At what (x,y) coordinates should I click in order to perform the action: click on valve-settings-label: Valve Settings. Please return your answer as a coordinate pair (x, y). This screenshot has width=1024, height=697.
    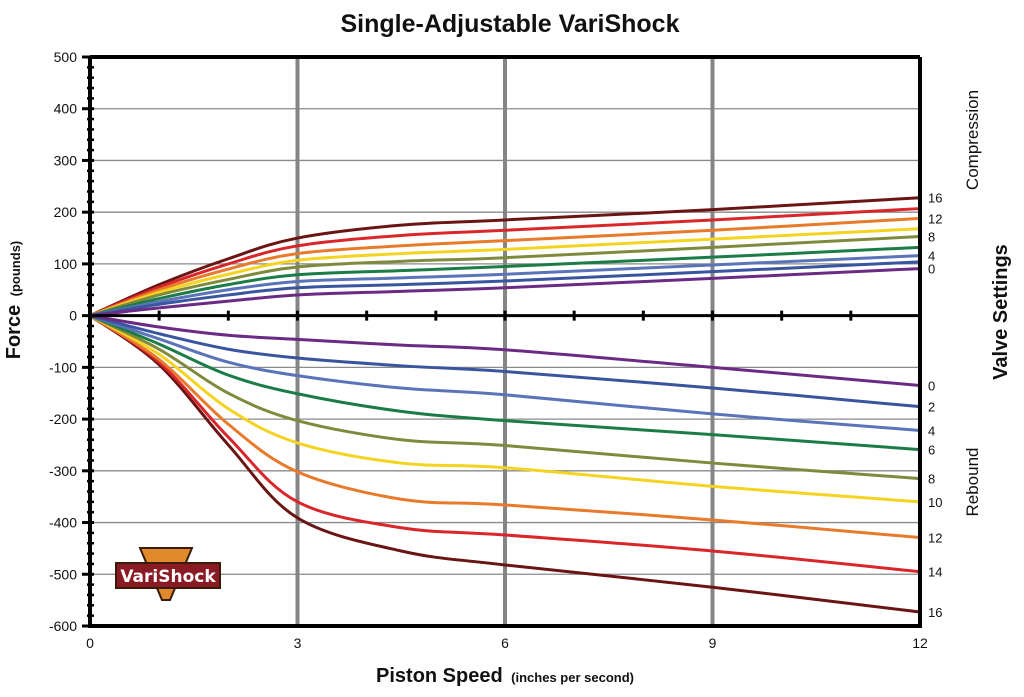
    Looking at the image, I should click on (1001, 312).